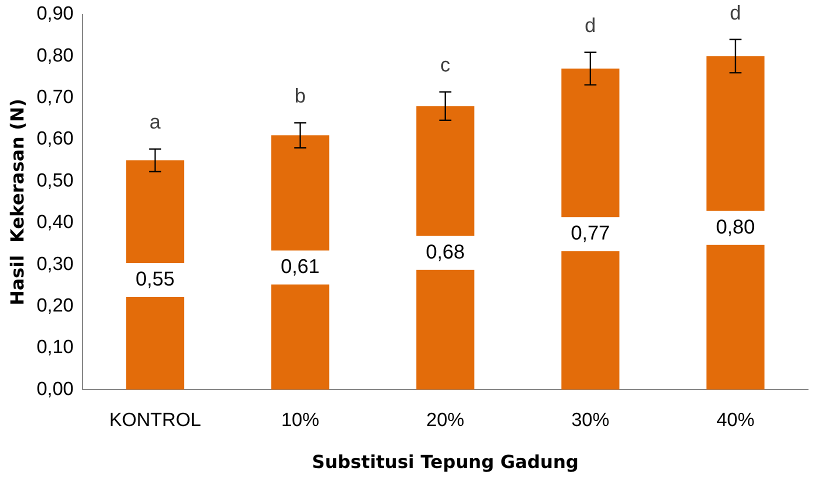 This screenshot has height=482, width=818. I want to click on y-tick-label: 0,60, so click(55, 139).